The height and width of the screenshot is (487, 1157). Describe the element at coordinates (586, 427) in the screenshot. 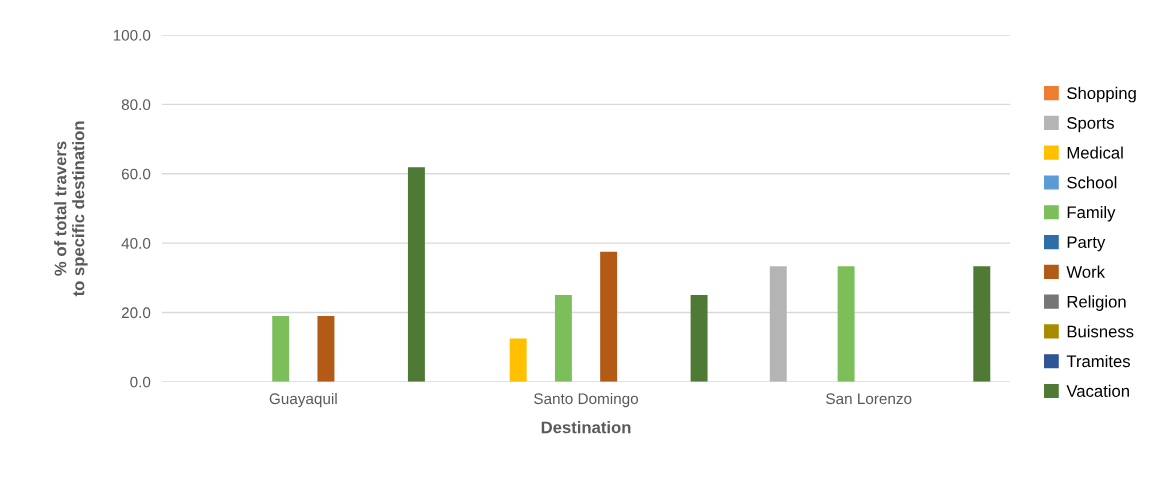

I see `x-axis-title: Destination` at that location.